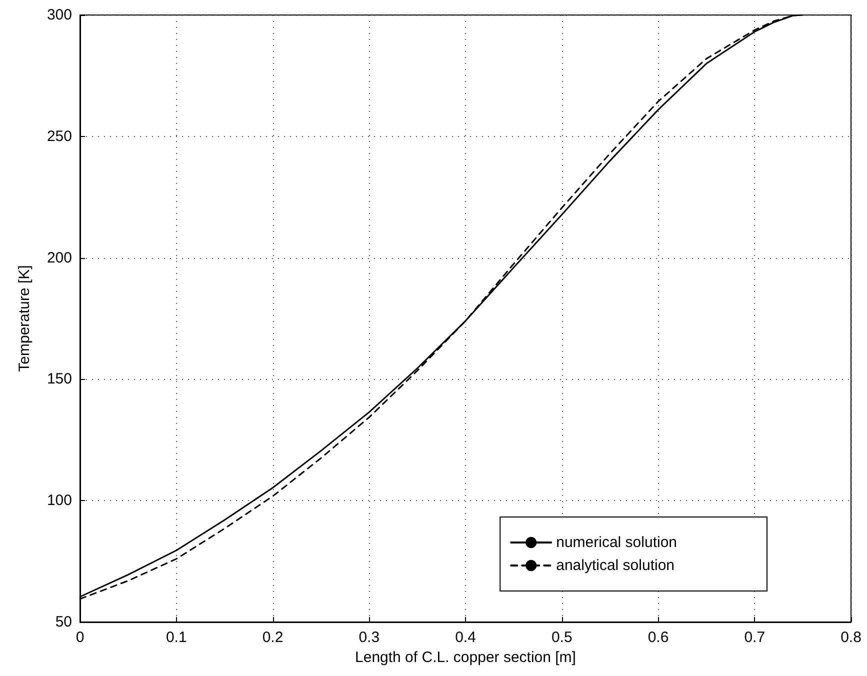  Describe the element at coordinates (465, 657) in the screenshot. I see `x-axis-title: Length of C.L. copper section [m]` at that location.